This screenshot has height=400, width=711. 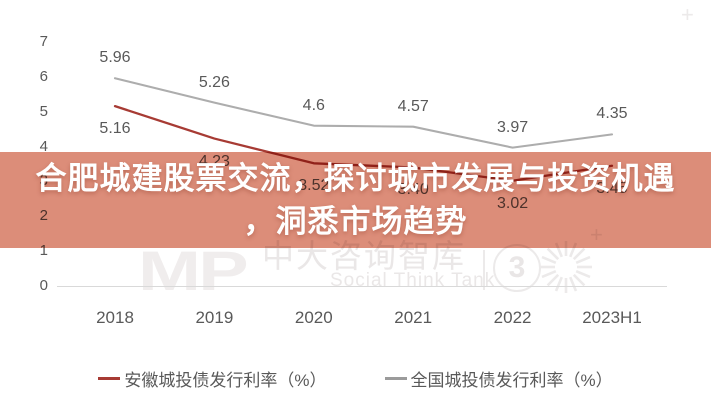 What do you see at coordinates (413, 280) in the screenshot?
I see `watermark-brand-en: Social Think Tank` at bounding box center [413, 280].